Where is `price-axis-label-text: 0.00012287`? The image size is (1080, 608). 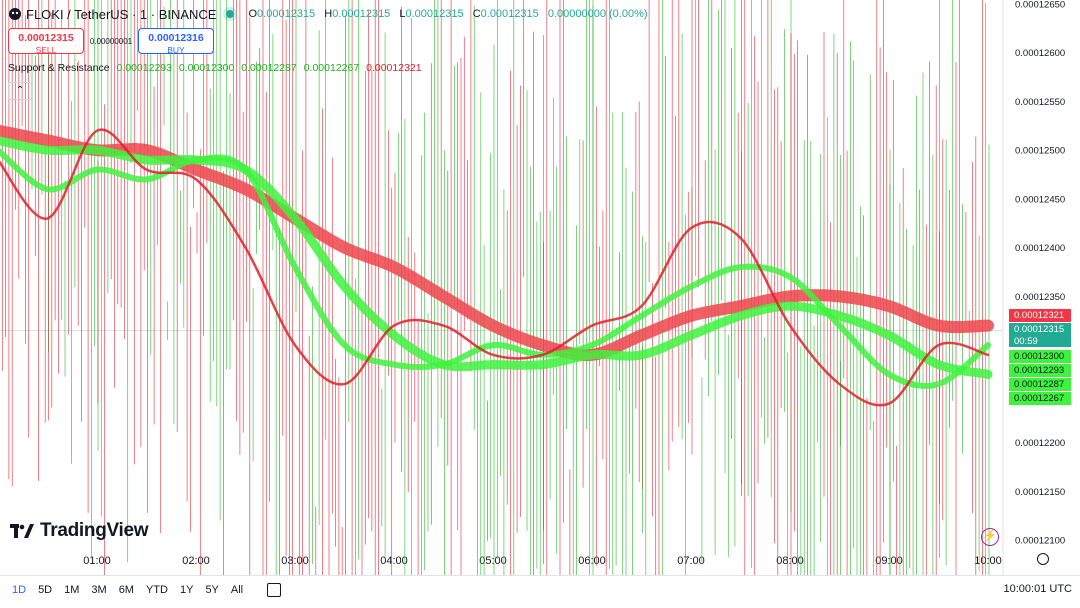
price-axis-label-text: 0.00012287 is located at coordinates (1039, 384).